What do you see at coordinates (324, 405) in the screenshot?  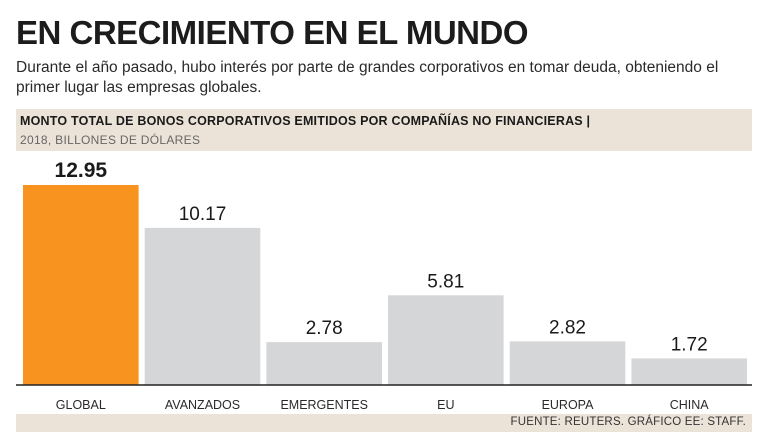 I see `category-label-emergentes: EMERGENTES` at bounding box center [324, 405].